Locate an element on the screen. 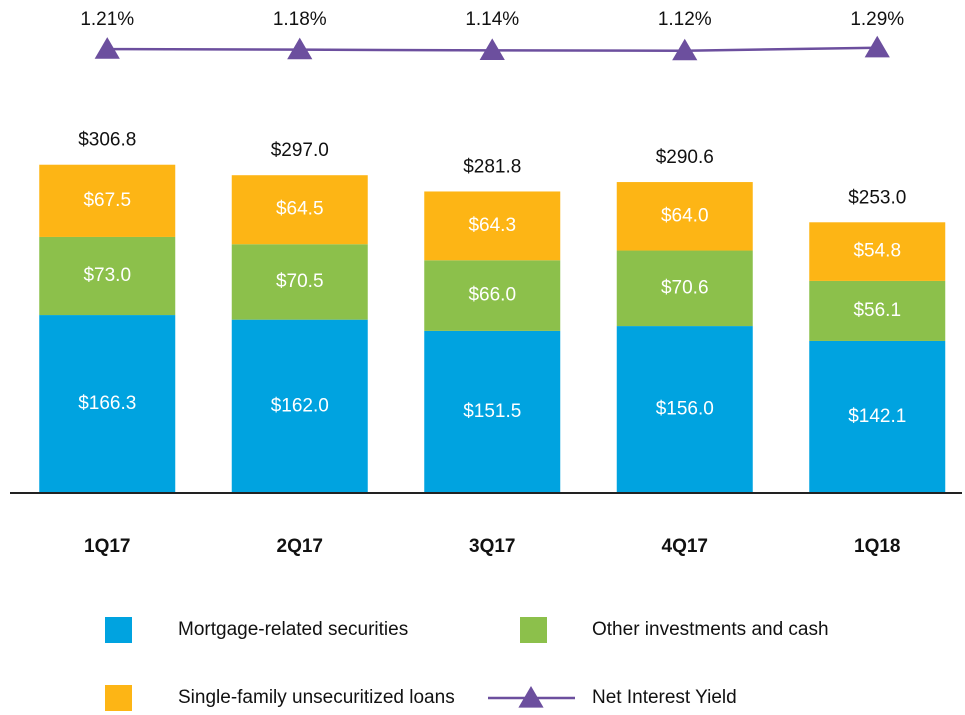 This screenshot has height=715, width=965. segment-label: $70.6 is located at coordinates (685, 287).